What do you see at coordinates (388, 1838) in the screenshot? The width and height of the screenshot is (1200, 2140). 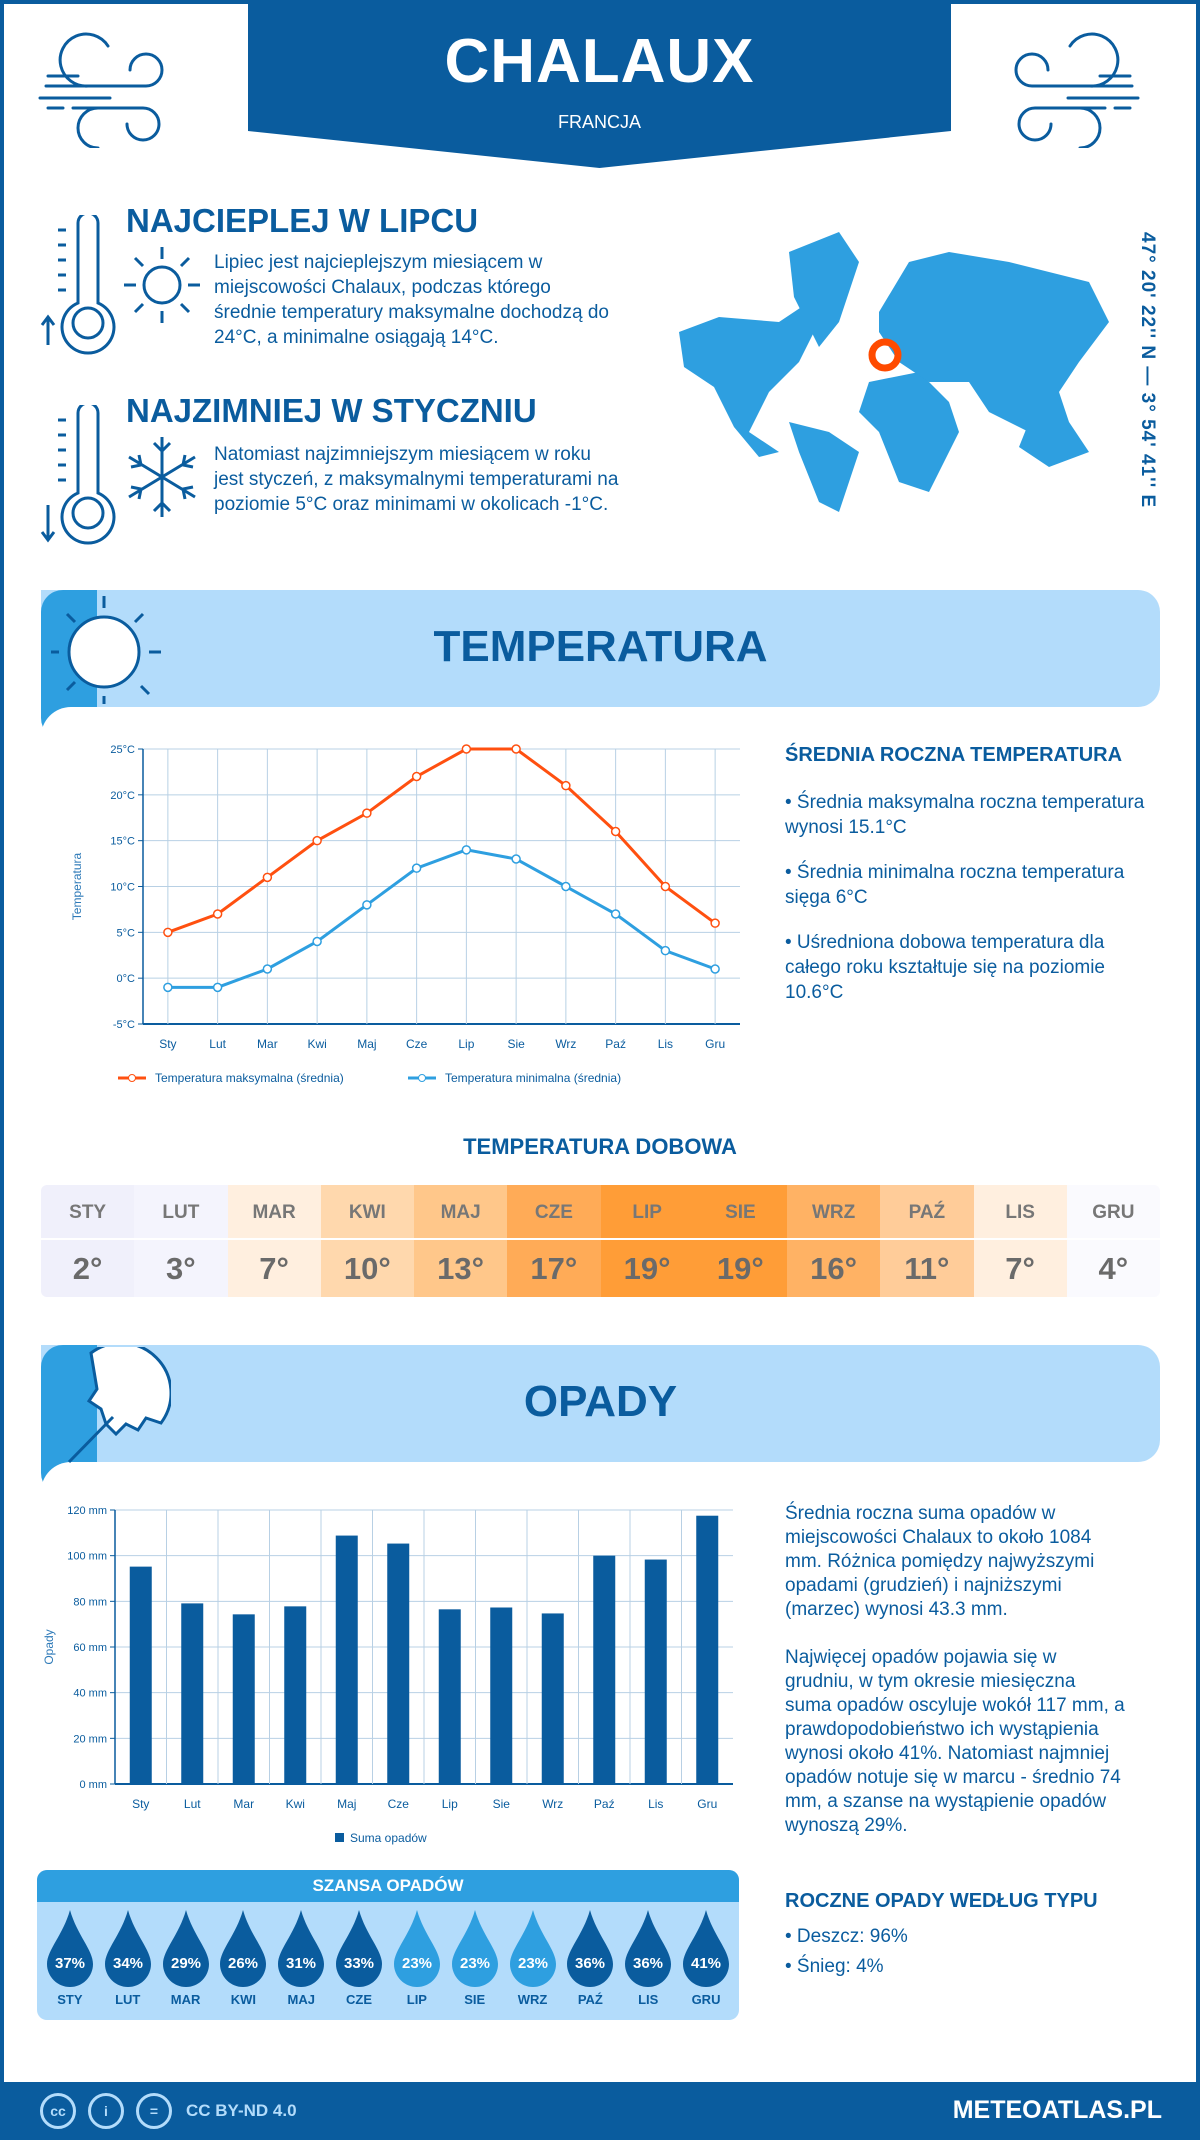 I see `legend-label: Suma opadów` at bounding box center [388, 1838].